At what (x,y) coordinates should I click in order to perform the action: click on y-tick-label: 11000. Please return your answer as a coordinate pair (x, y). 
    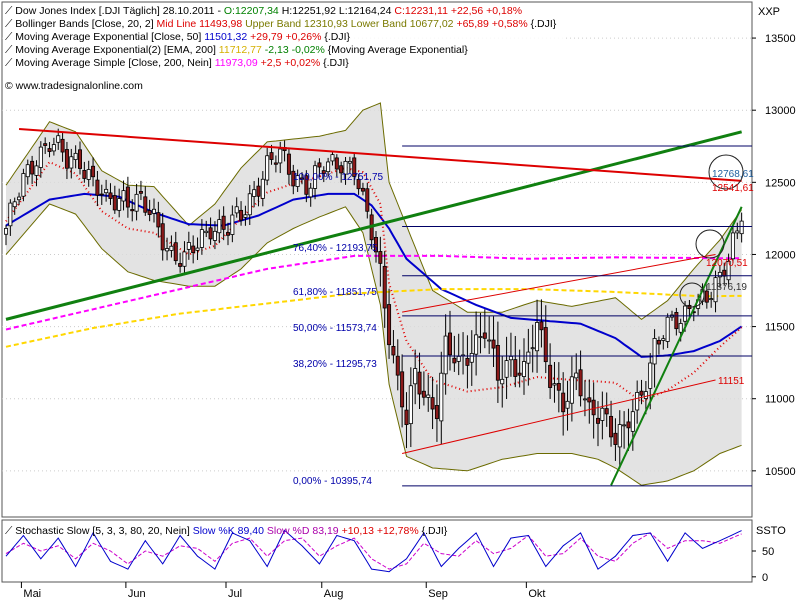
    Looking at the image, I should click on (780, 400).